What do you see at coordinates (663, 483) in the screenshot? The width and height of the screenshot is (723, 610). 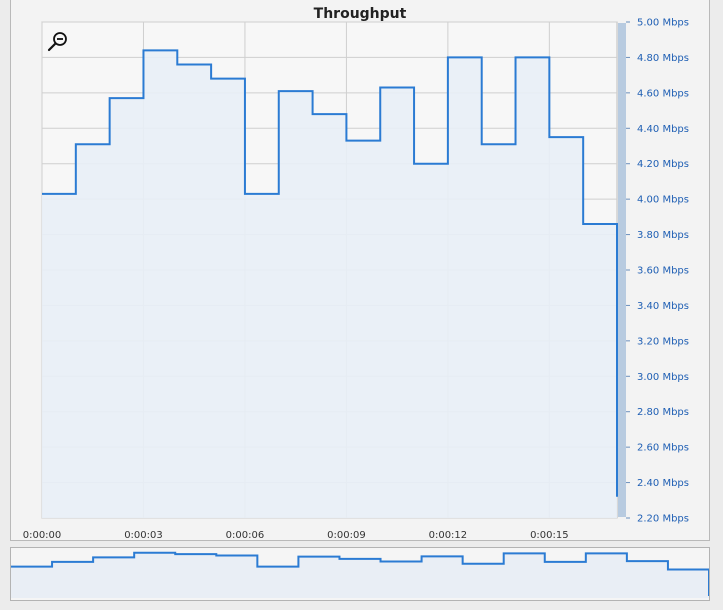 I see `y-tick-label: 2.40 Mbps` at bounding box center [663, 483].